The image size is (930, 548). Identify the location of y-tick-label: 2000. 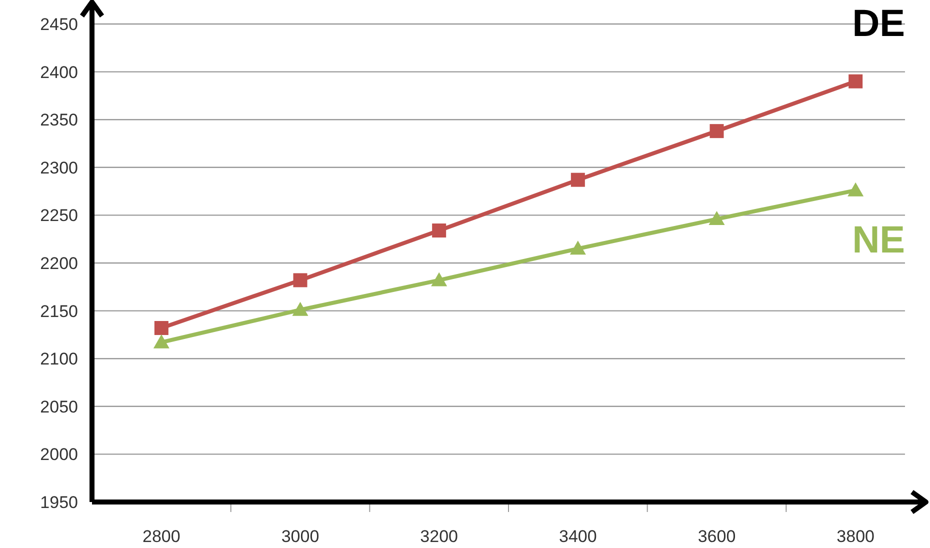
(59, 454).